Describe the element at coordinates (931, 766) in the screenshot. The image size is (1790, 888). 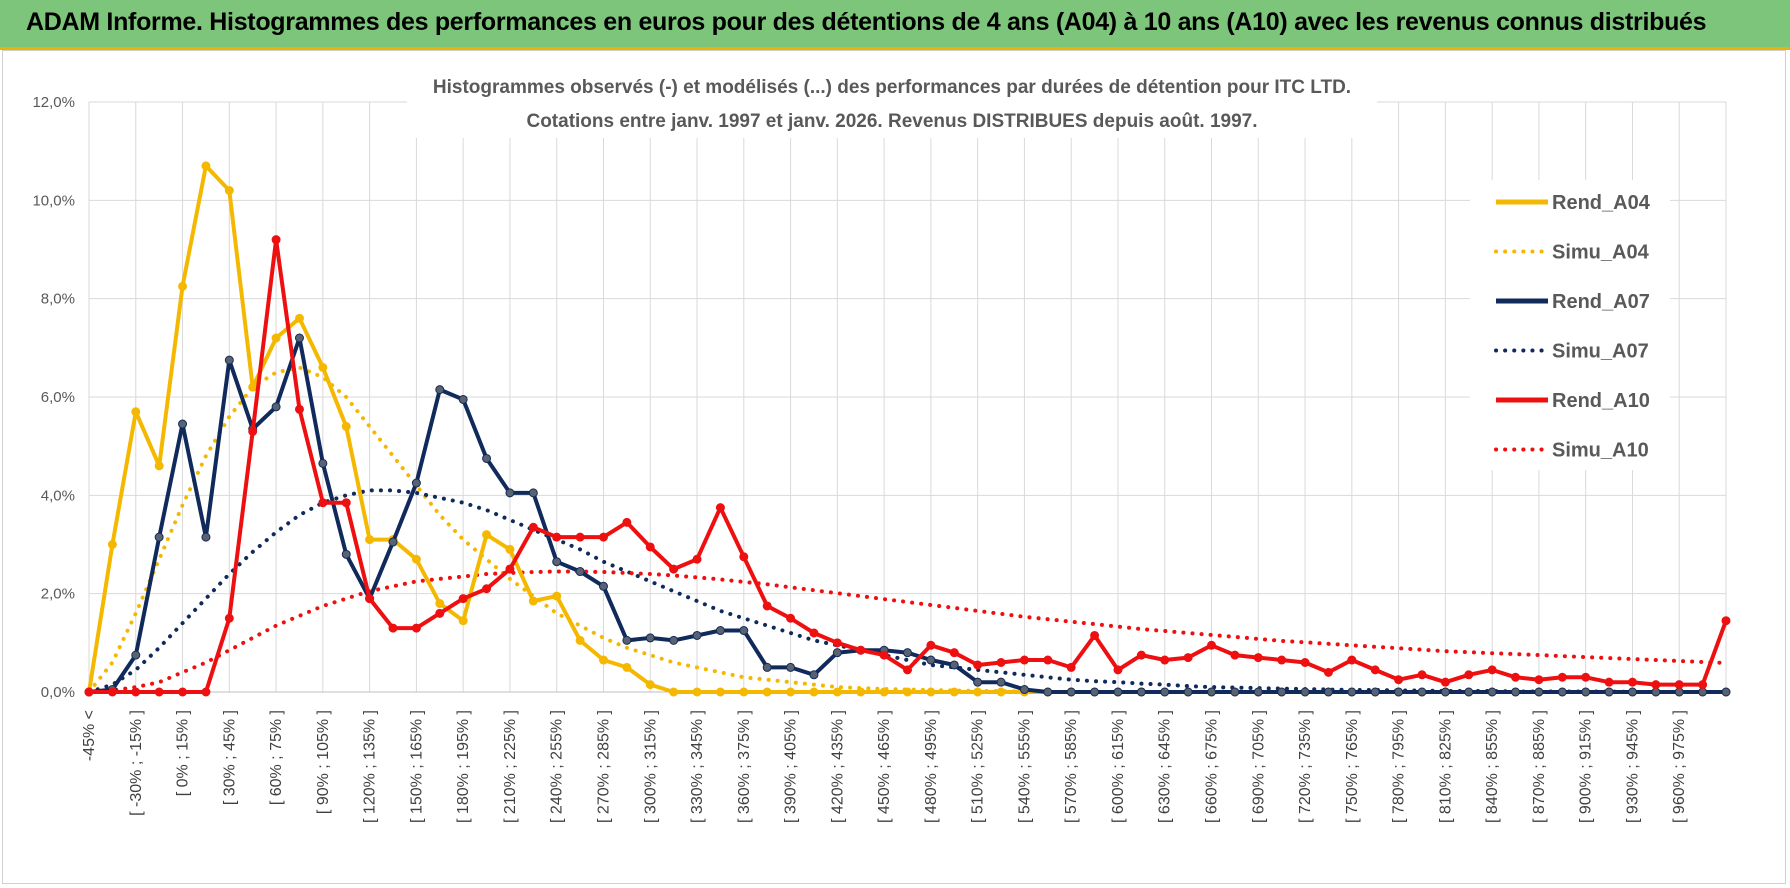
I see `x-tick-label: [ 480% ; 495% ]` at that location.